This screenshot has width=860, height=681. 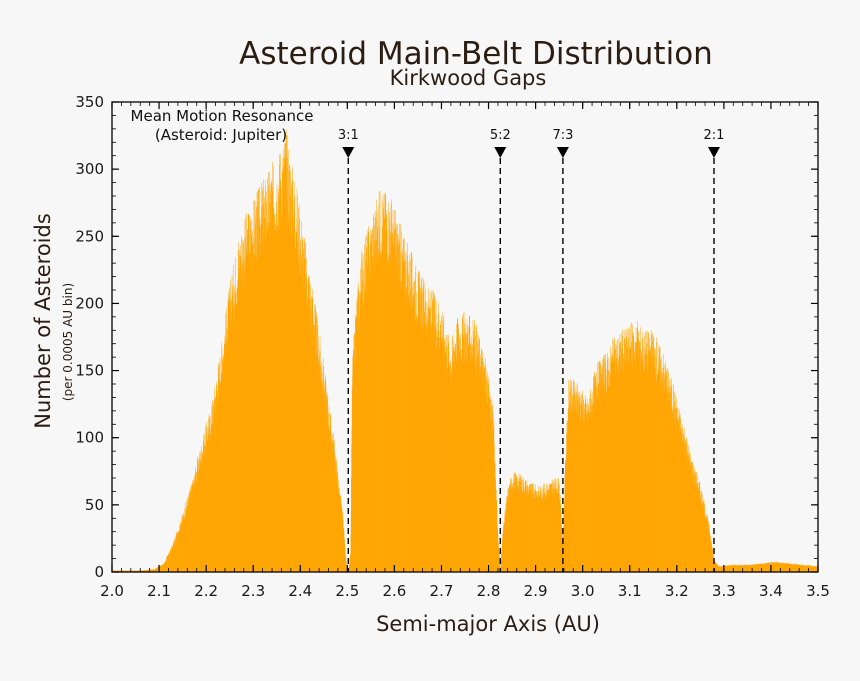 I want to click on resonance-label: 2:1, so click(x=714, y=135).